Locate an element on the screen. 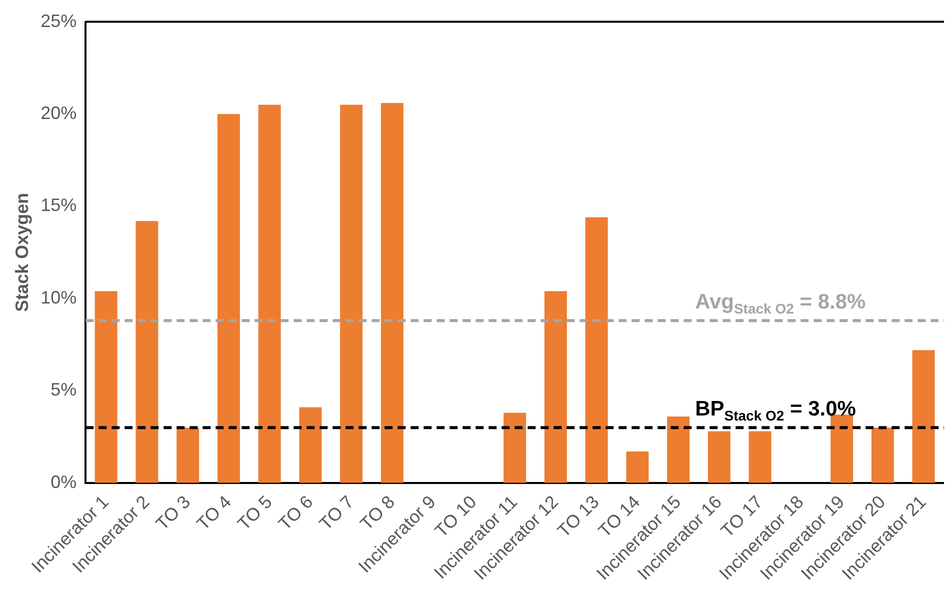 The width and height of the screenshot is (952, 597). y-tick-label: 20% is located at coordinates (58, 112).